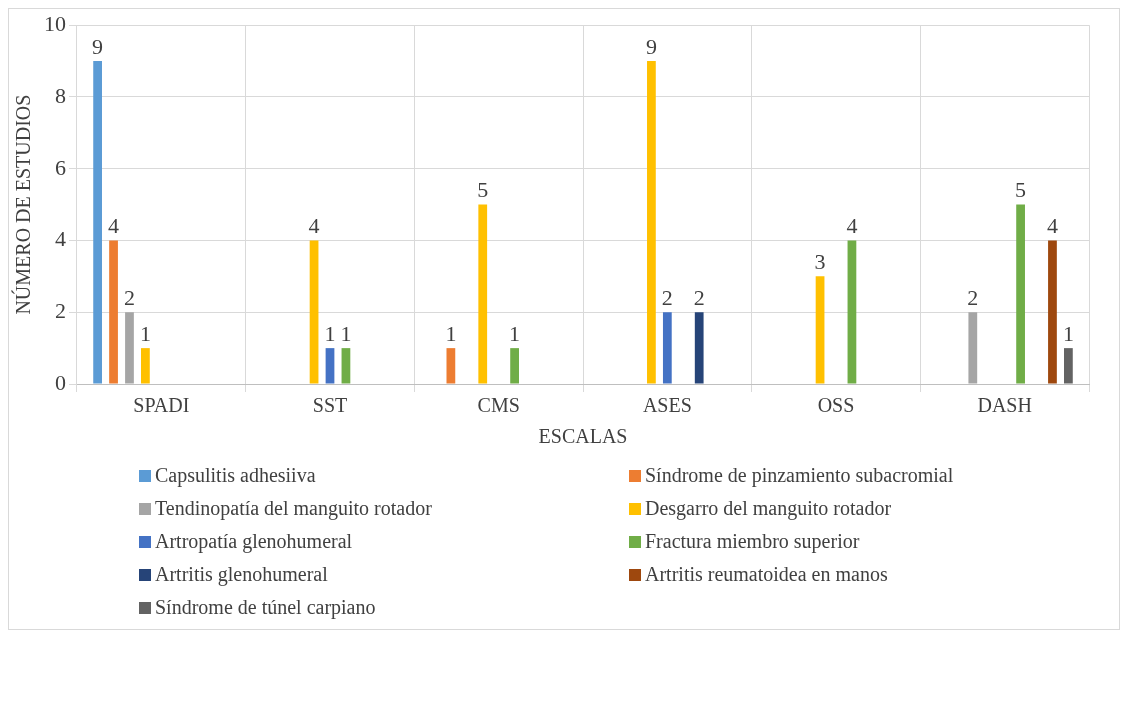 This screenshot has width=1131, height=713. What do you see at coordinates (293, 508) in the screenshot?
I see `legend-label: Tendinopatía del manguito rotador` at bounding box center [293, 508].